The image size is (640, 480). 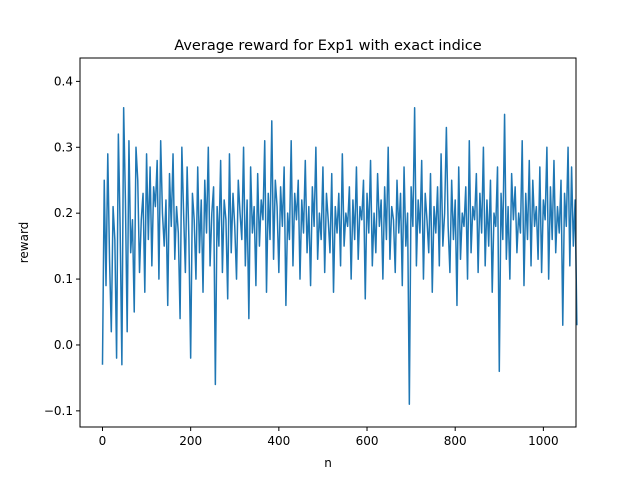 What do you see at coordinates (103, 441) in the screenshot?
I see `x-tick-label: 0` at bounding box center [103, 441].